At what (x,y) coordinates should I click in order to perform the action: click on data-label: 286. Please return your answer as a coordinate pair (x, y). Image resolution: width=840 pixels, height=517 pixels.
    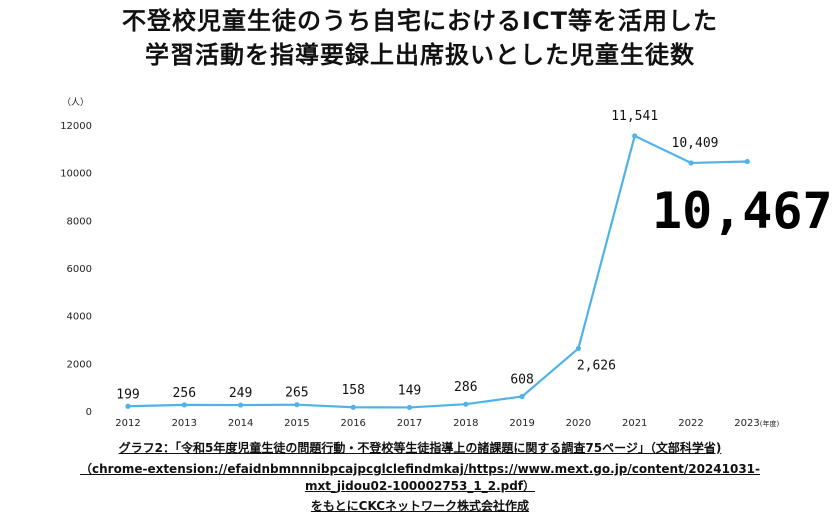
    Looking at the image, I should click on (465, 387).